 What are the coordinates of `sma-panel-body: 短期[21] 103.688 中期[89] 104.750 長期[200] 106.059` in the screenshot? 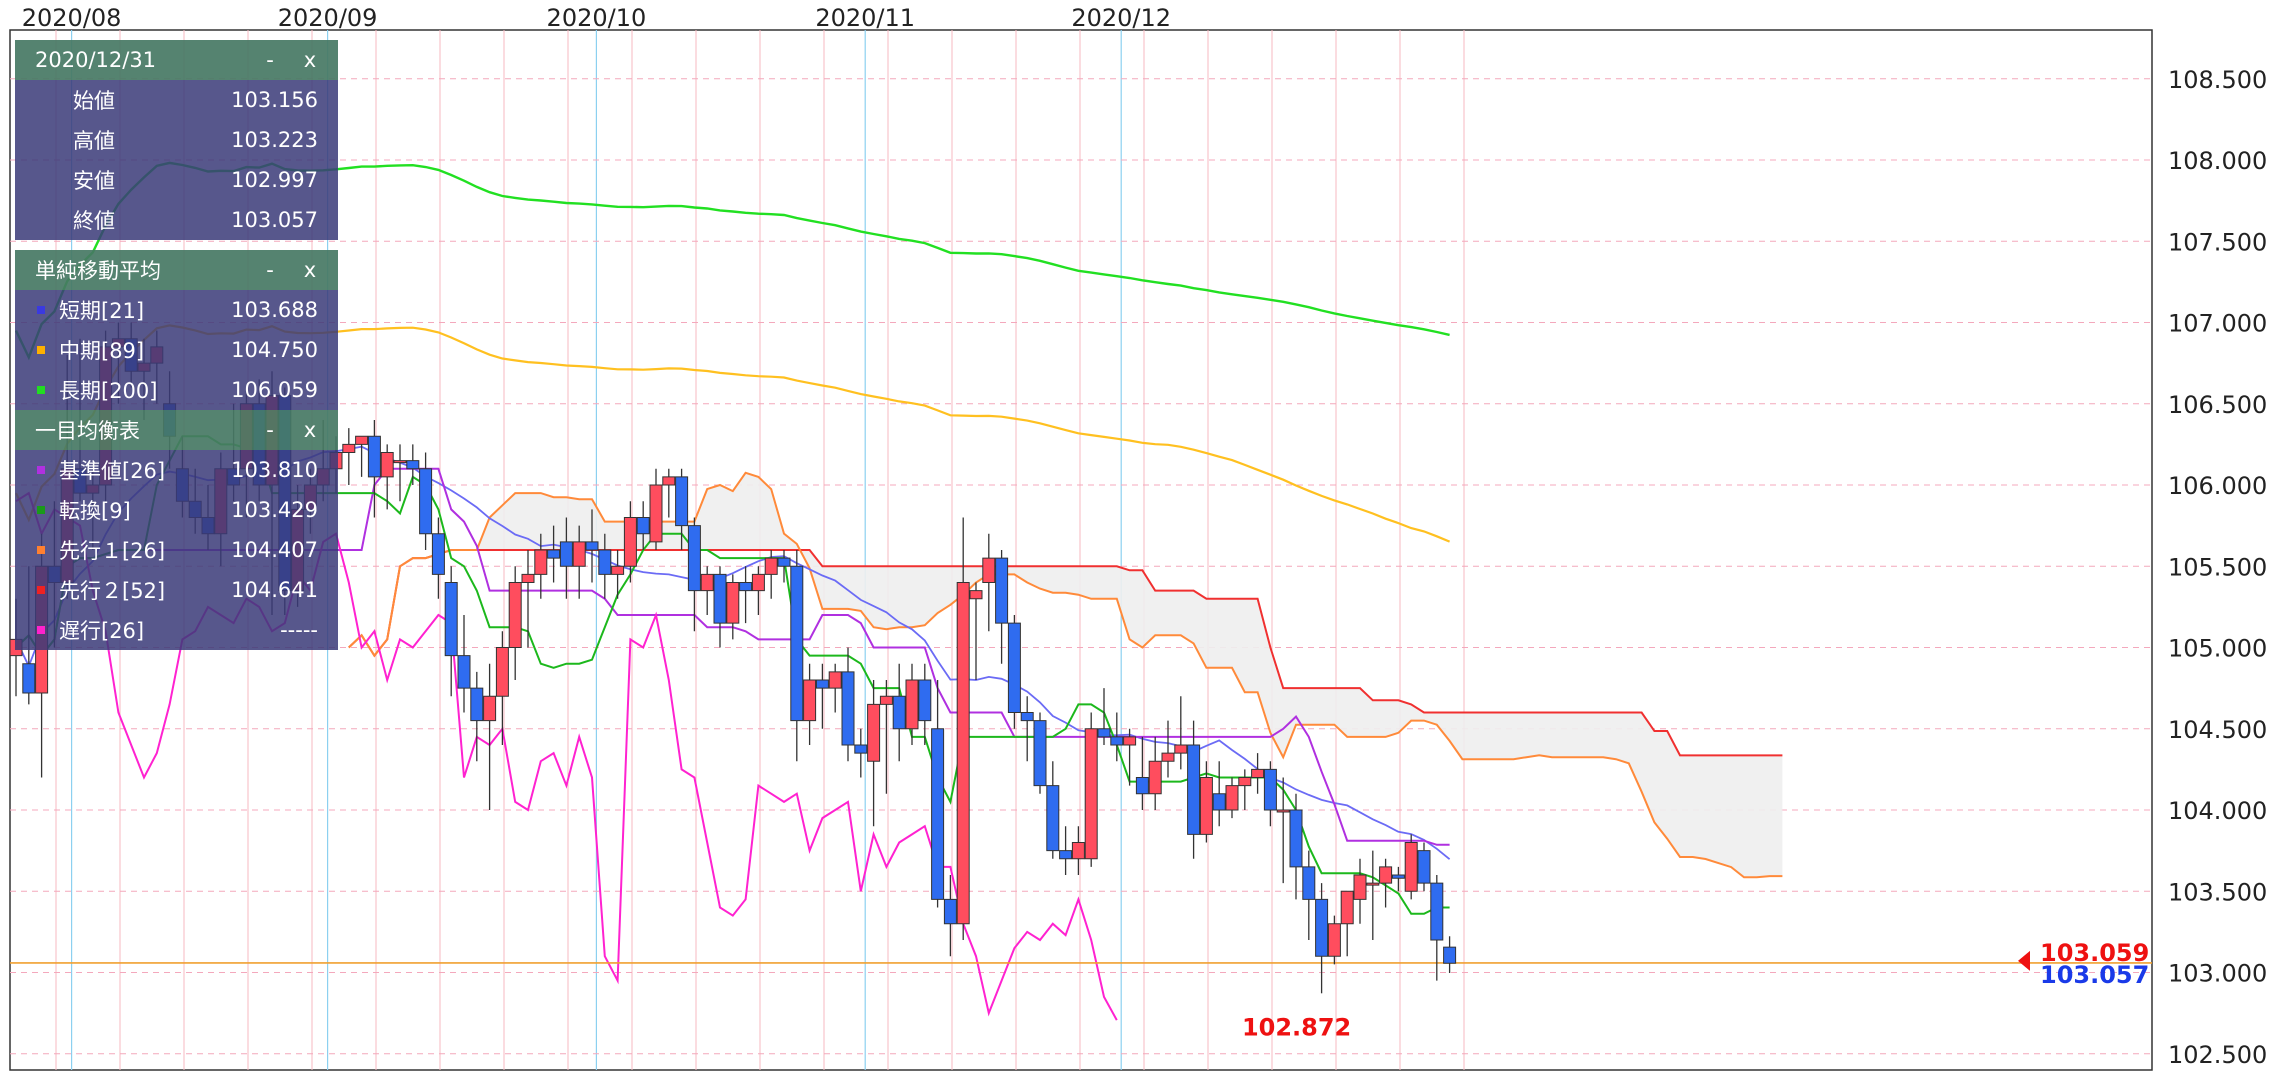 It's located at (176, 350).